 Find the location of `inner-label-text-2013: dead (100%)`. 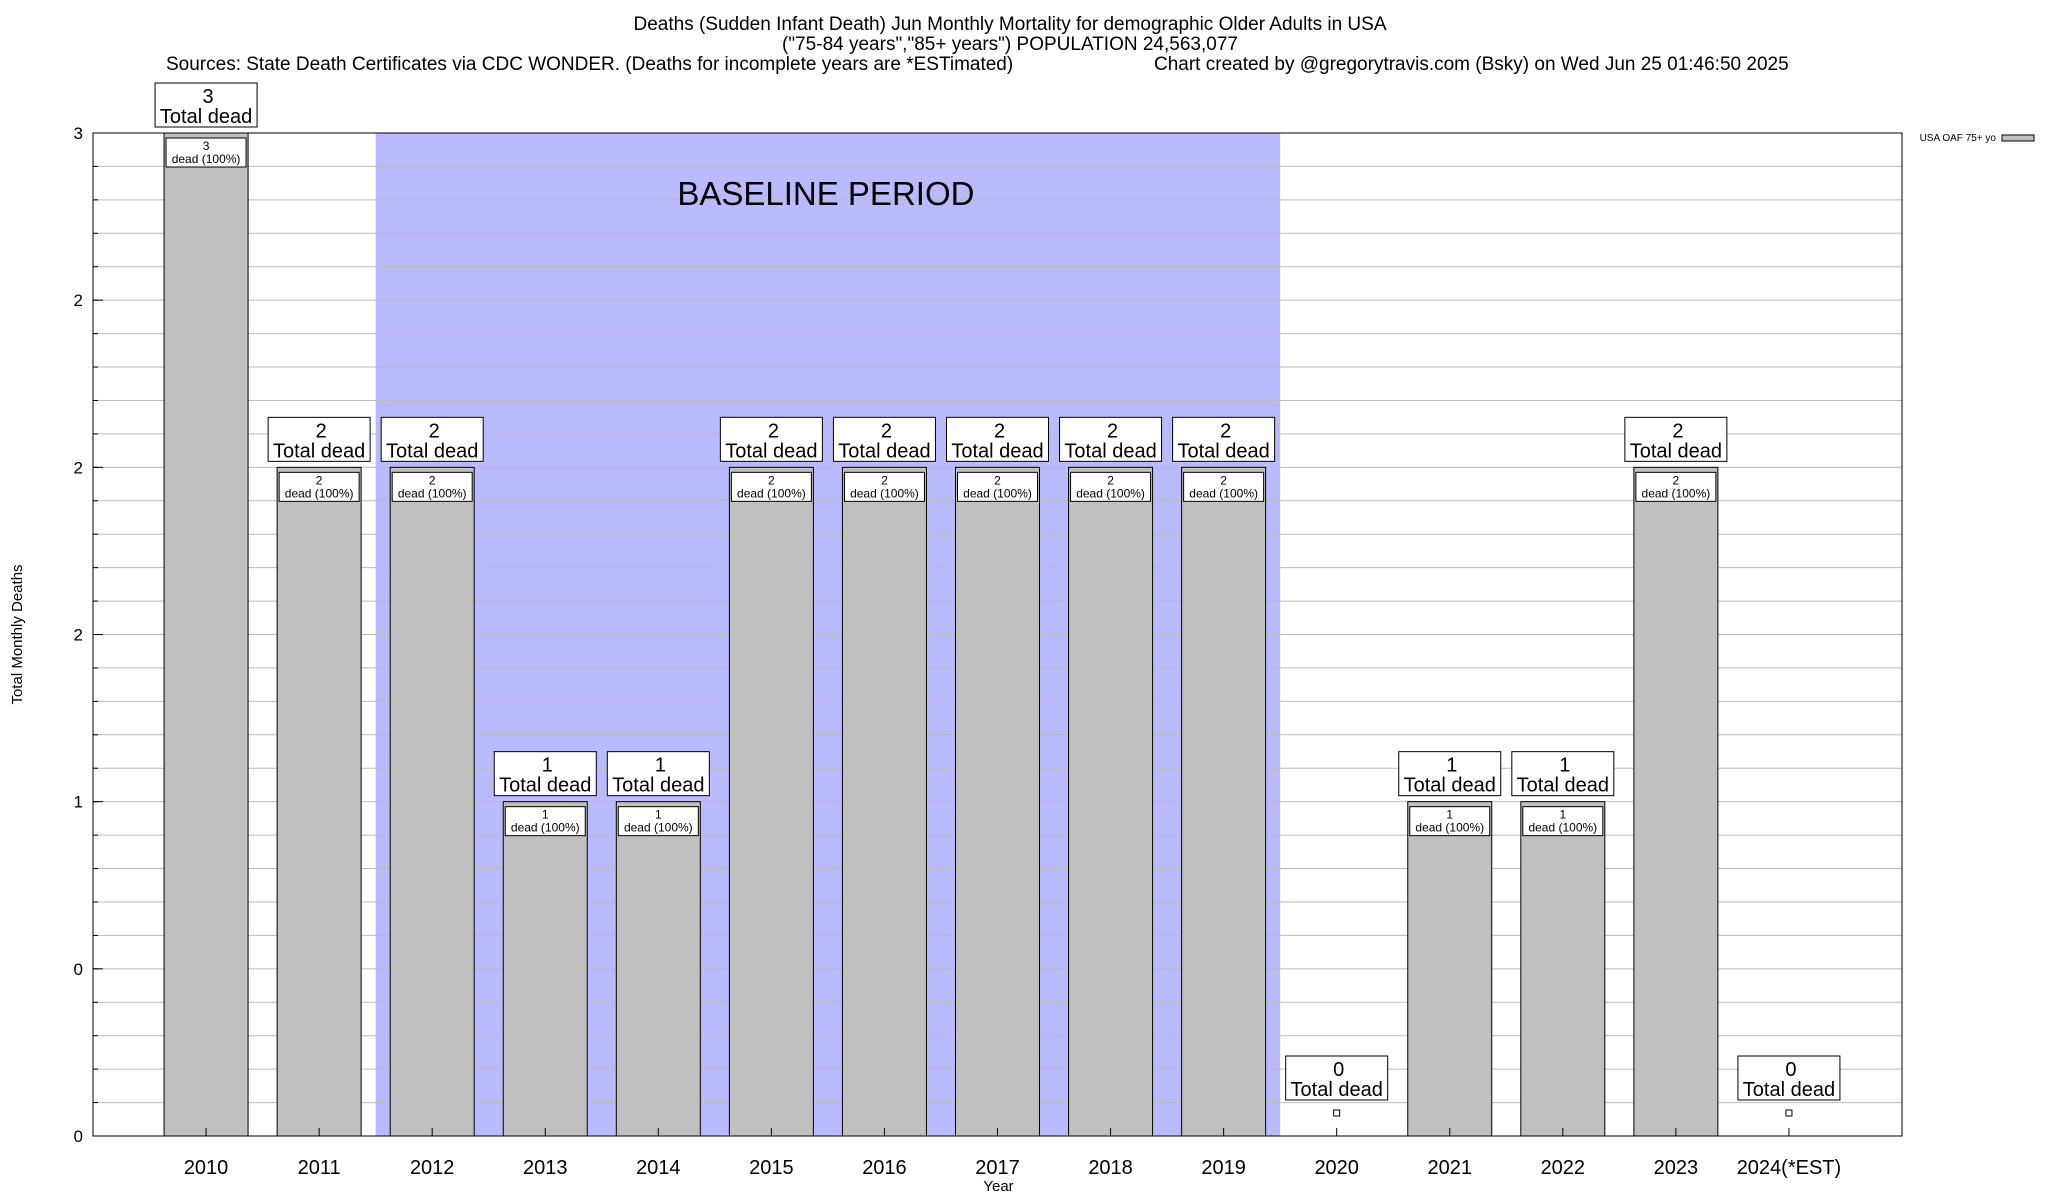

inner-label-text-2013: dead (100%) is located at coordinates (545, 828).